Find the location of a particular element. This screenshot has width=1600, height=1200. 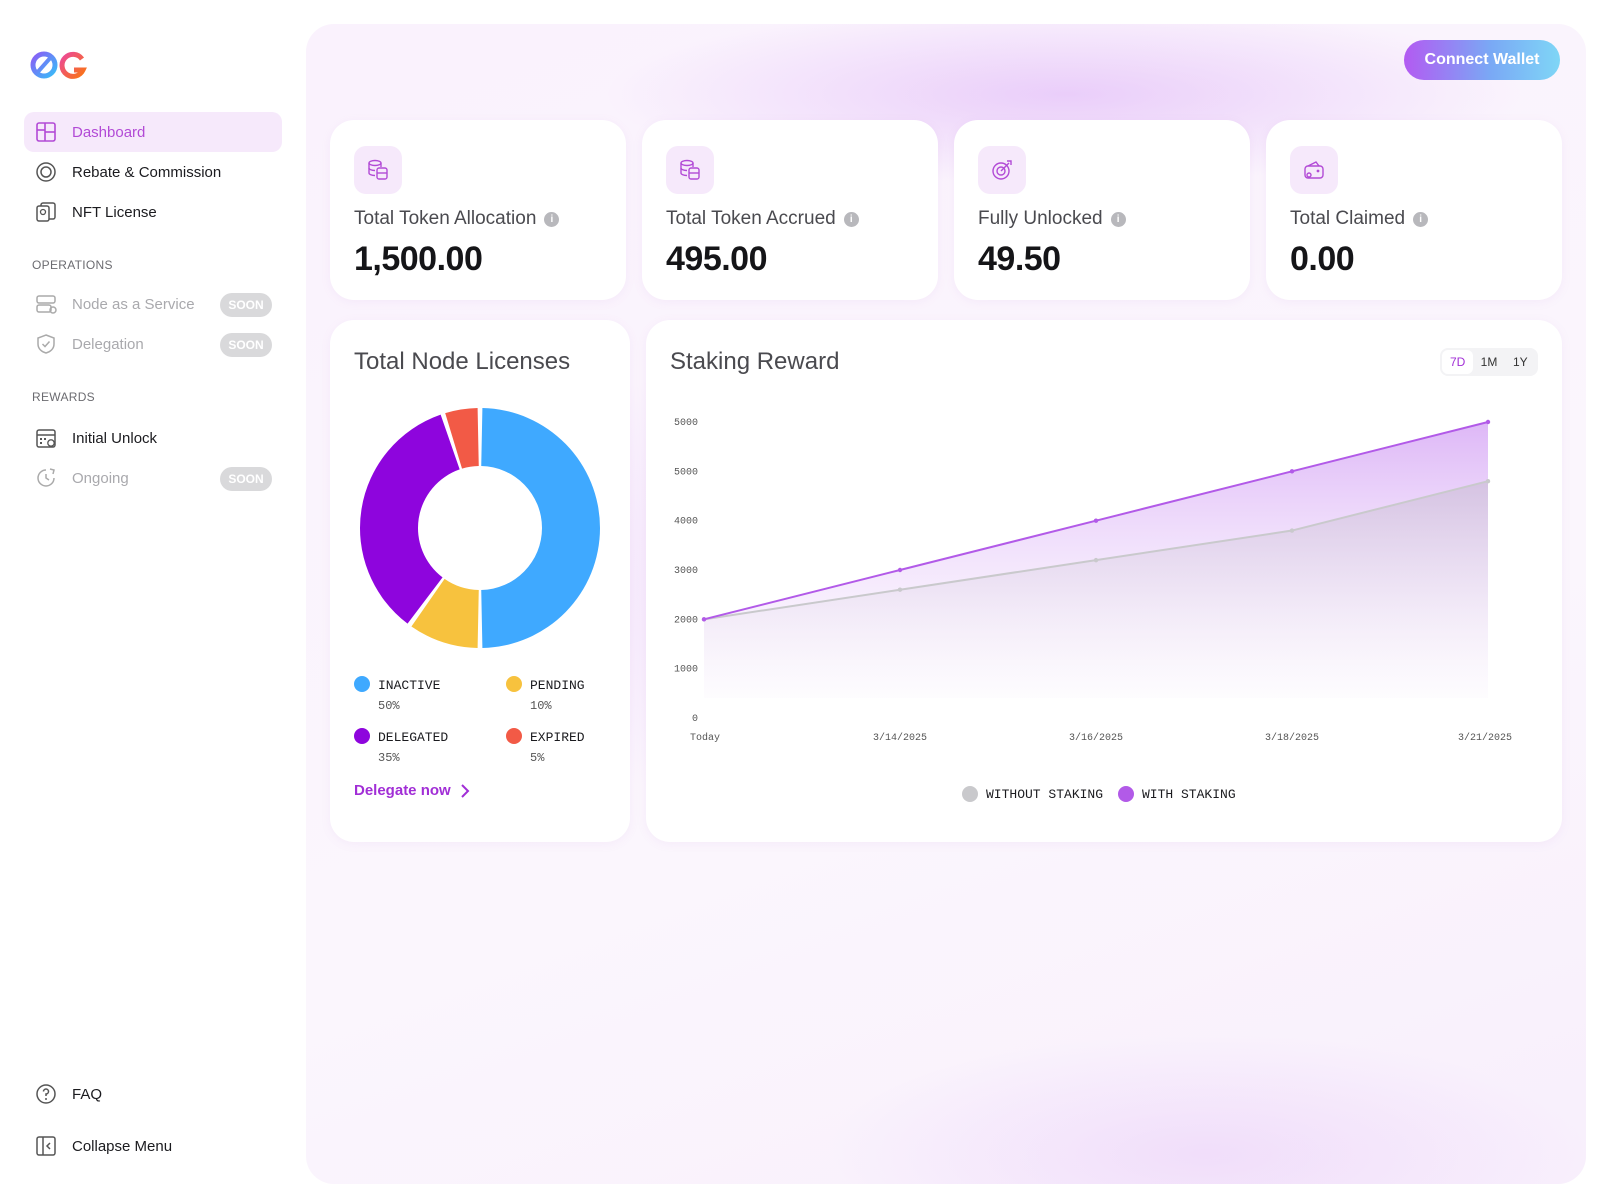

stat-label: Total Token Accrued i is located at coordinates (762, 219).